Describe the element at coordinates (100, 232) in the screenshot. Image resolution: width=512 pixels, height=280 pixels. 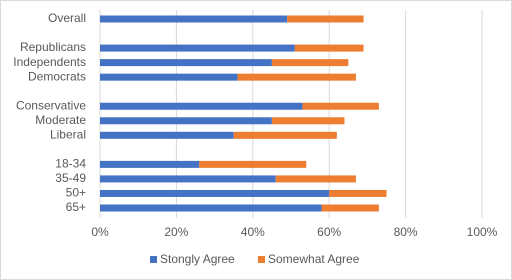
I see `x-tick-label: 0%` at that location.